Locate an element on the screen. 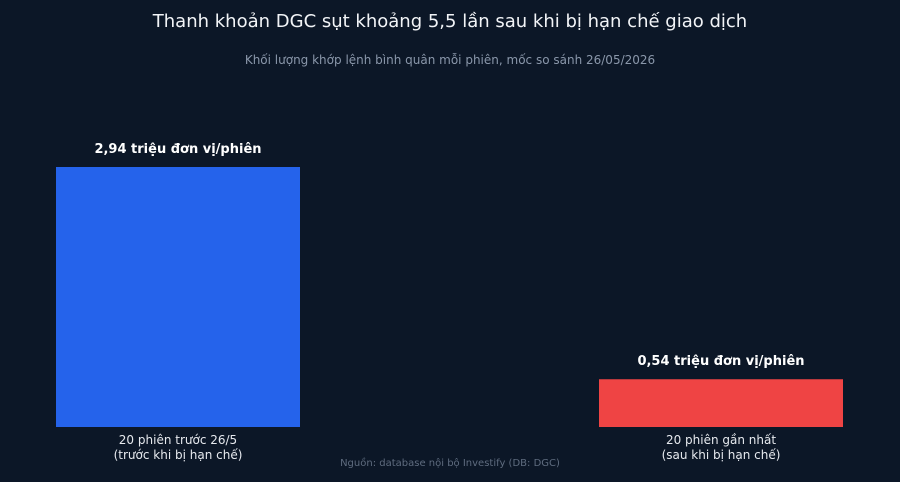  data-label-1: 2,94 triệu đơn vị/phiên is located at coordinates (177, 149).